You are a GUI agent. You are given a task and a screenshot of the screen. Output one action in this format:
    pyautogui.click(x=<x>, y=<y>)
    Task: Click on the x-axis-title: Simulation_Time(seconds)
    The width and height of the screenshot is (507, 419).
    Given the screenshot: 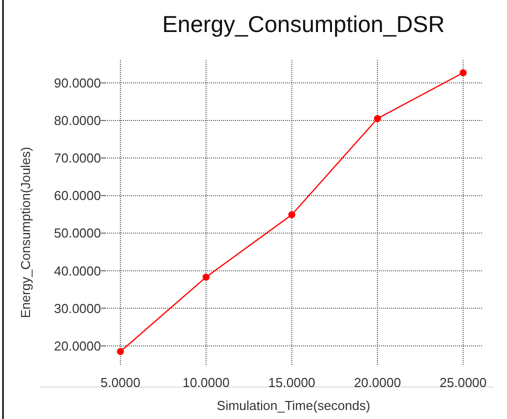 What is the action you would take?
    pyautogui.click(x=293, y=405)
    